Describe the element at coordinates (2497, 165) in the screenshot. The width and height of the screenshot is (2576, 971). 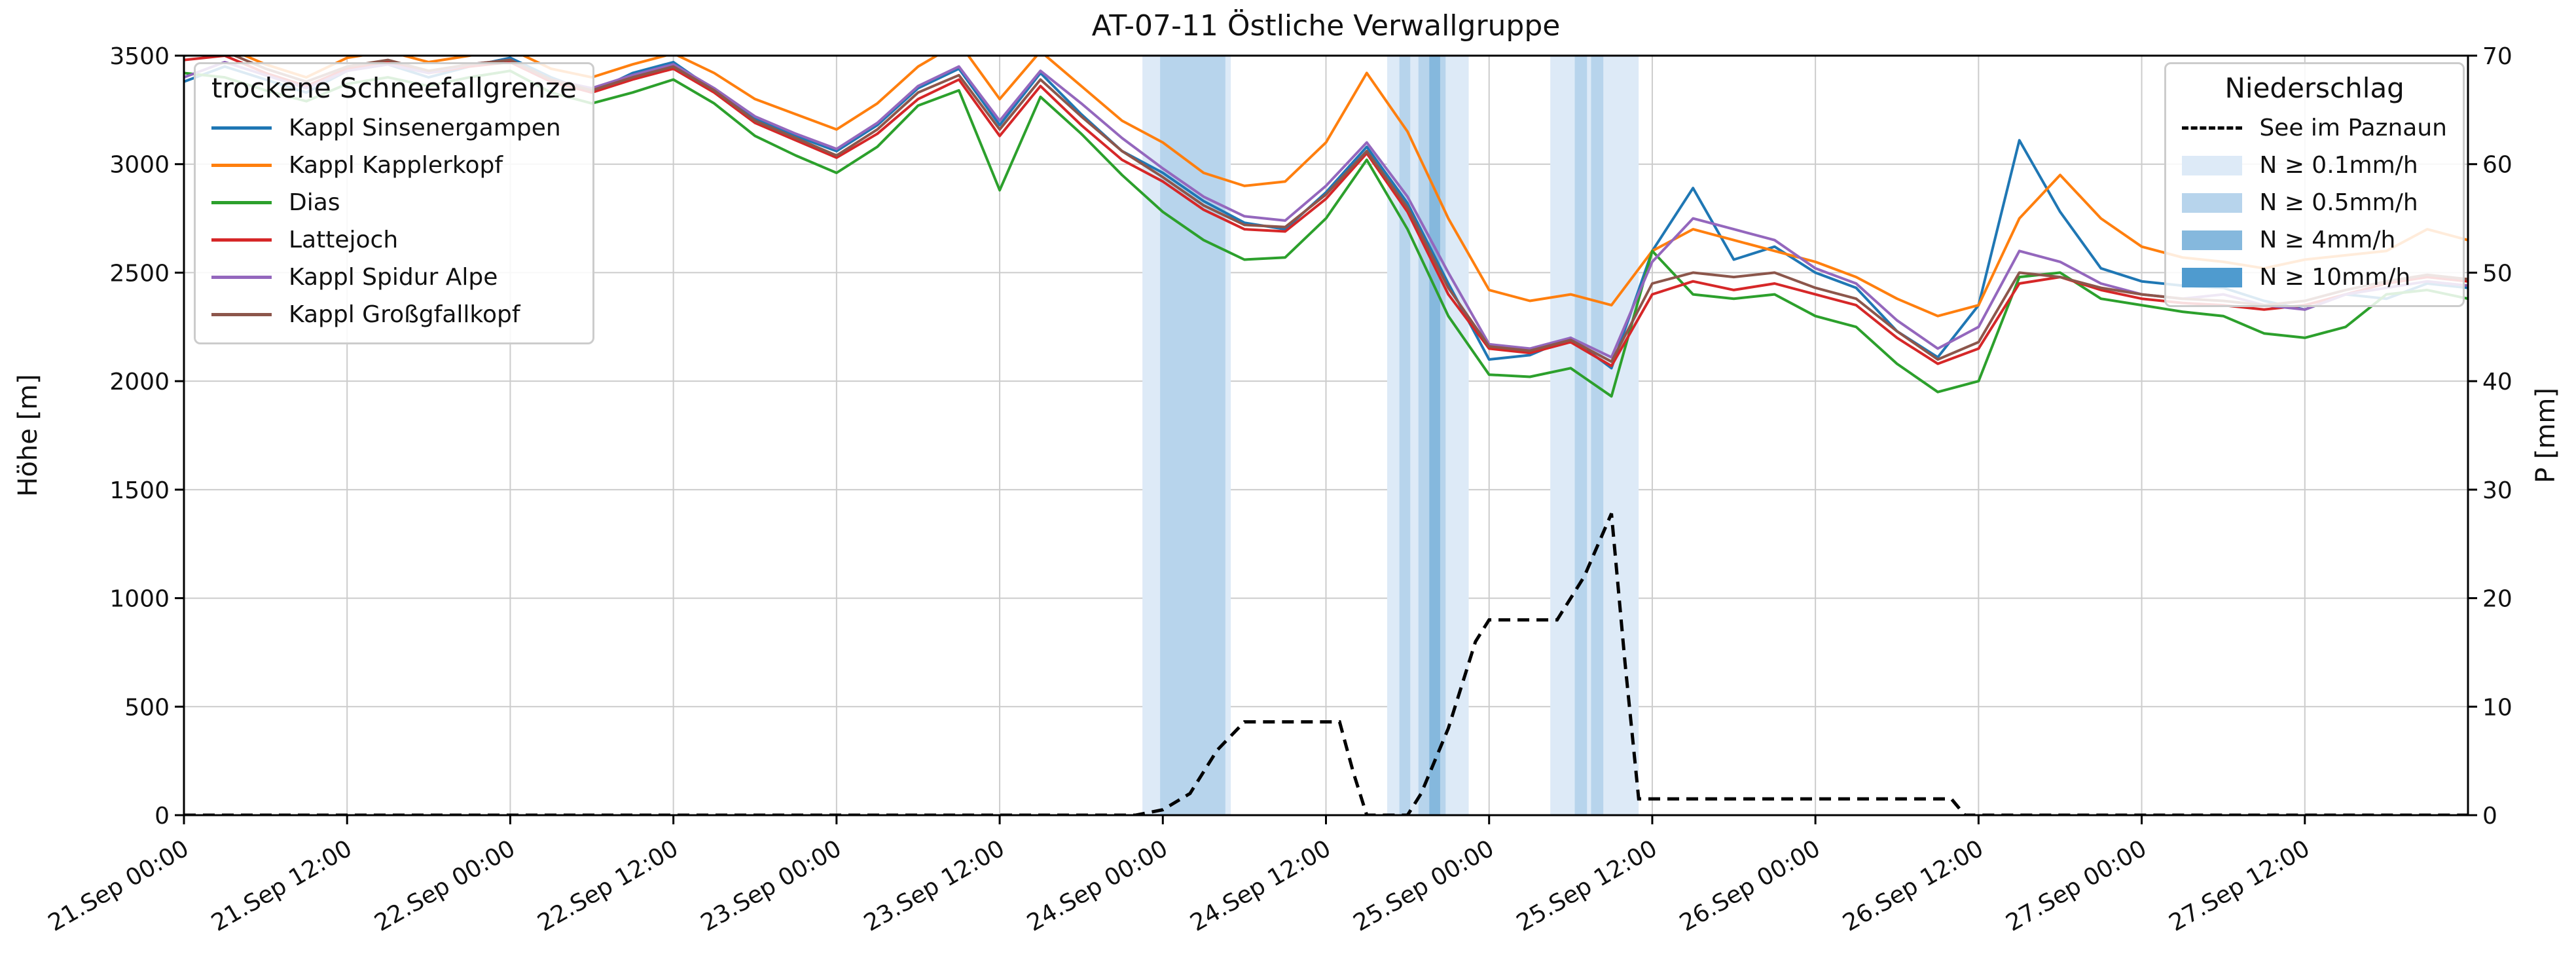
I see `y-right-tick-label: 60` at that location.